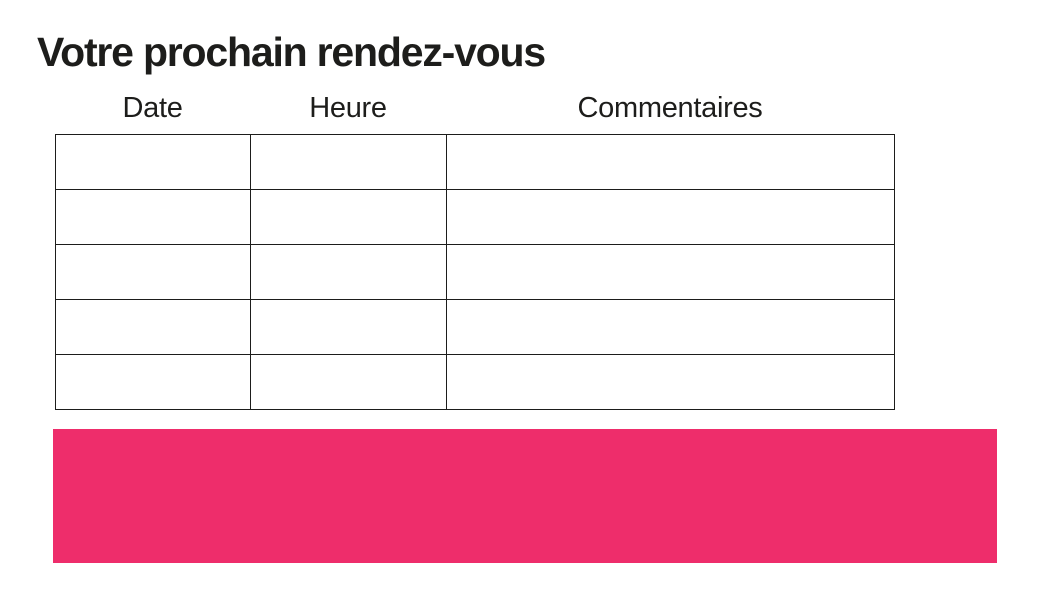  I want to click on column-header-heure: Heure, so click(348, 108).